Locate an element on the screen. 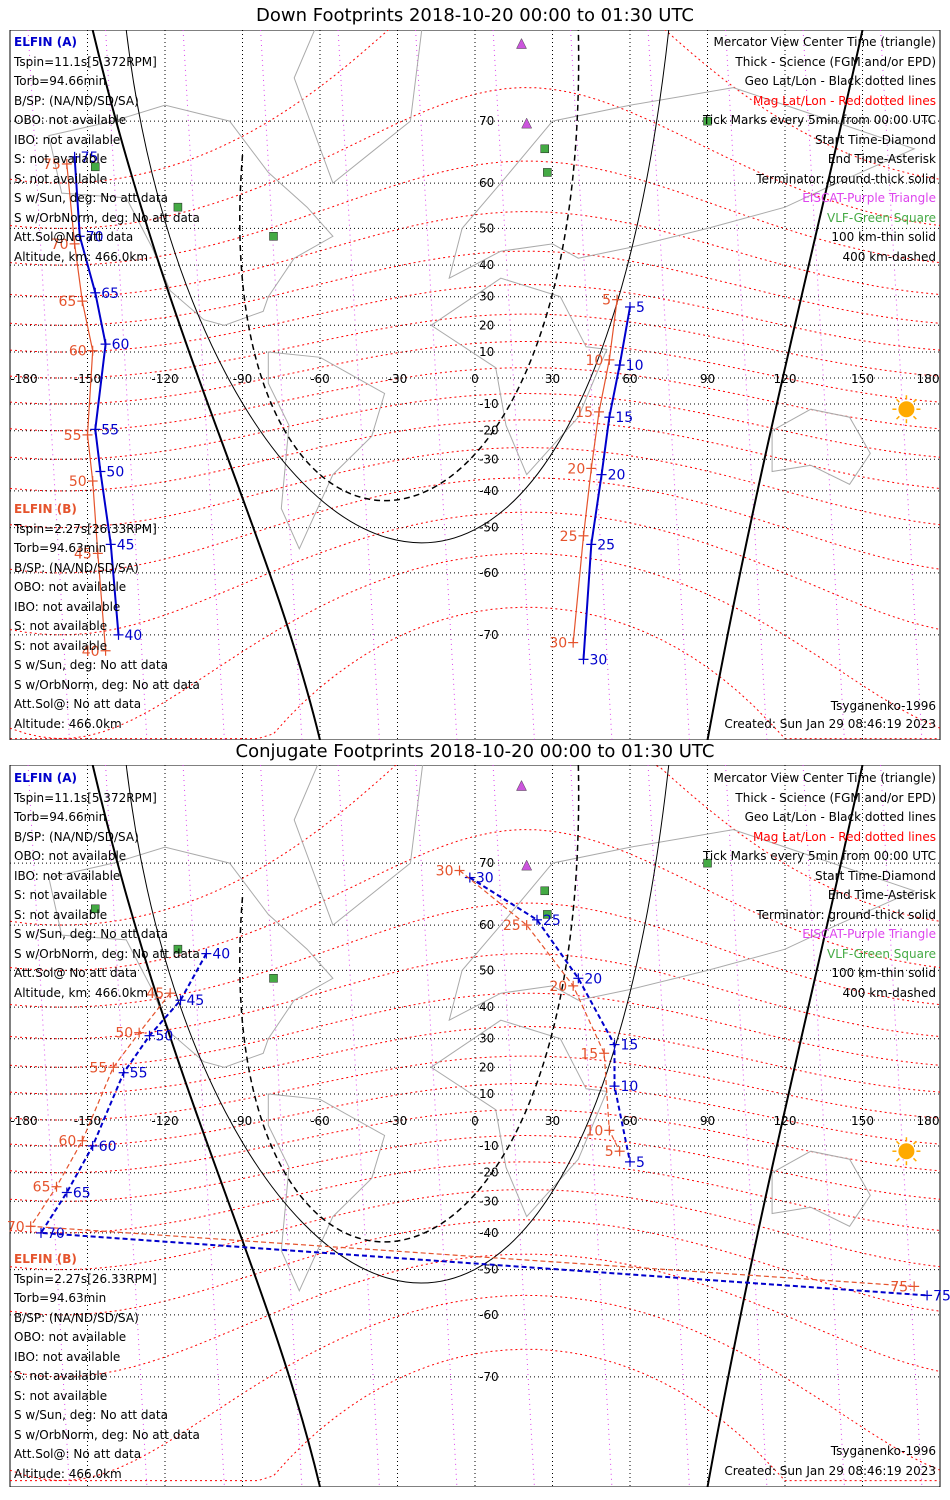  tick-label: 40 is located at coordinates (91, 652).